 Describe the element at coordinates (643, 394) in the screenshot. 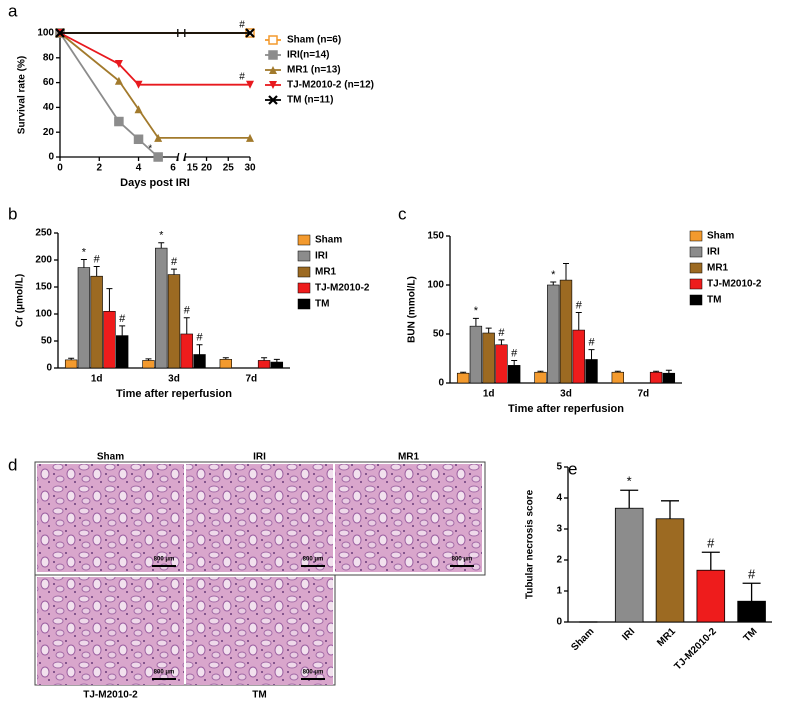

I see `x-tick-label: 7d` at that location.